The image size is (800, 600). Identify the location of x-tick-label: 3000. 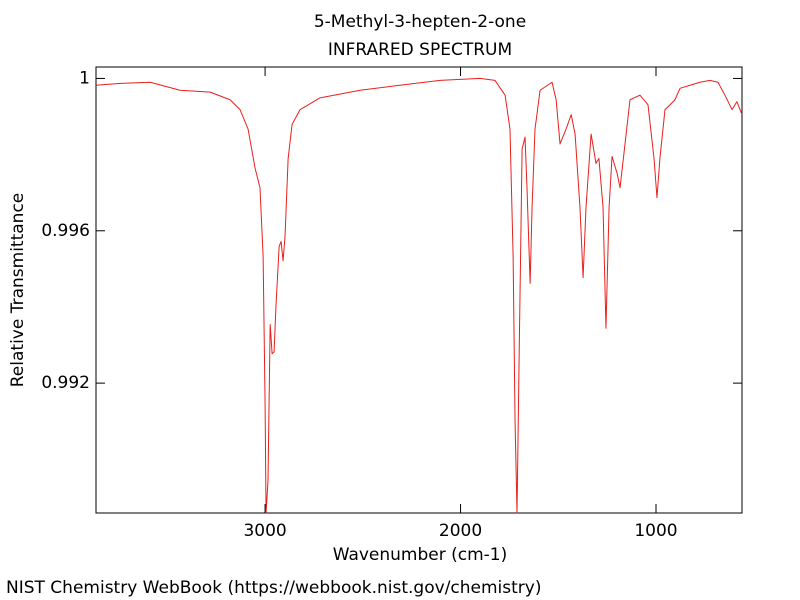
(264, 531).